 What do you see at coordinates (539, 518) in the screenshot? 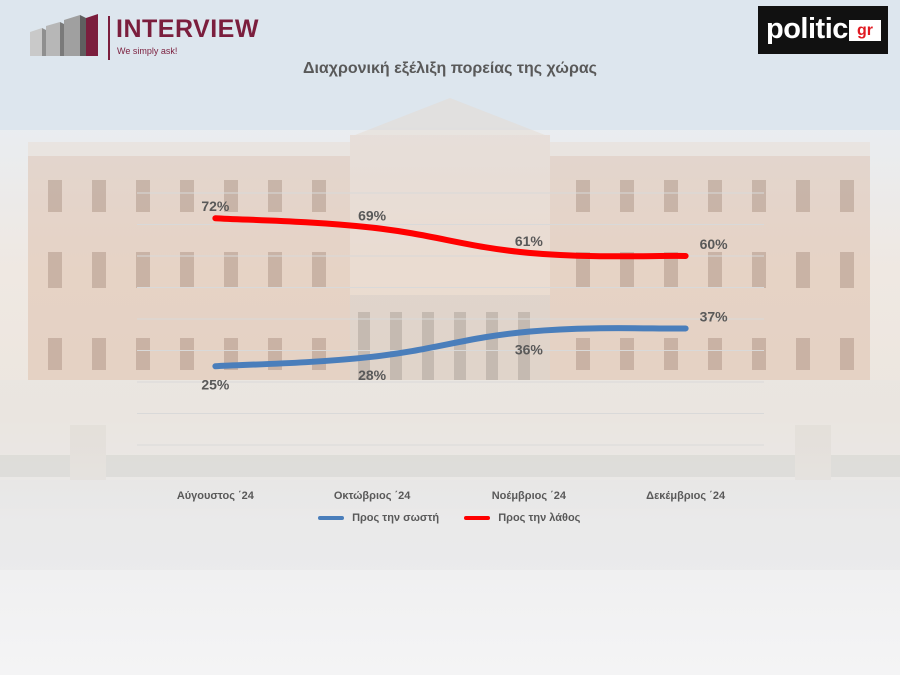
I see `legend-label-wrong: Προς την λάθος` at bounding box center [539, 518].